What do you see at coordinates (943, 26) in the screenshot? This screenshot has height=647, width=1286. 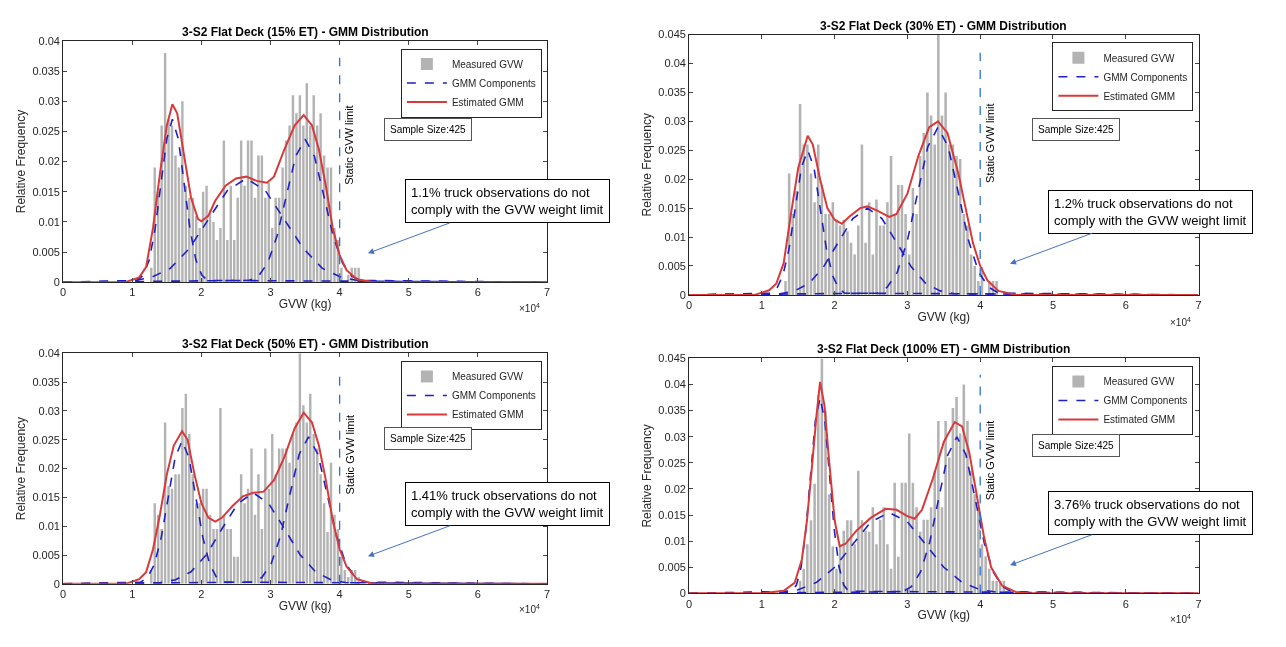 I see `chart-title: 3-S2 Flat Deck (30% ET) - GMM Distribution` at bounding box center [943, 26].